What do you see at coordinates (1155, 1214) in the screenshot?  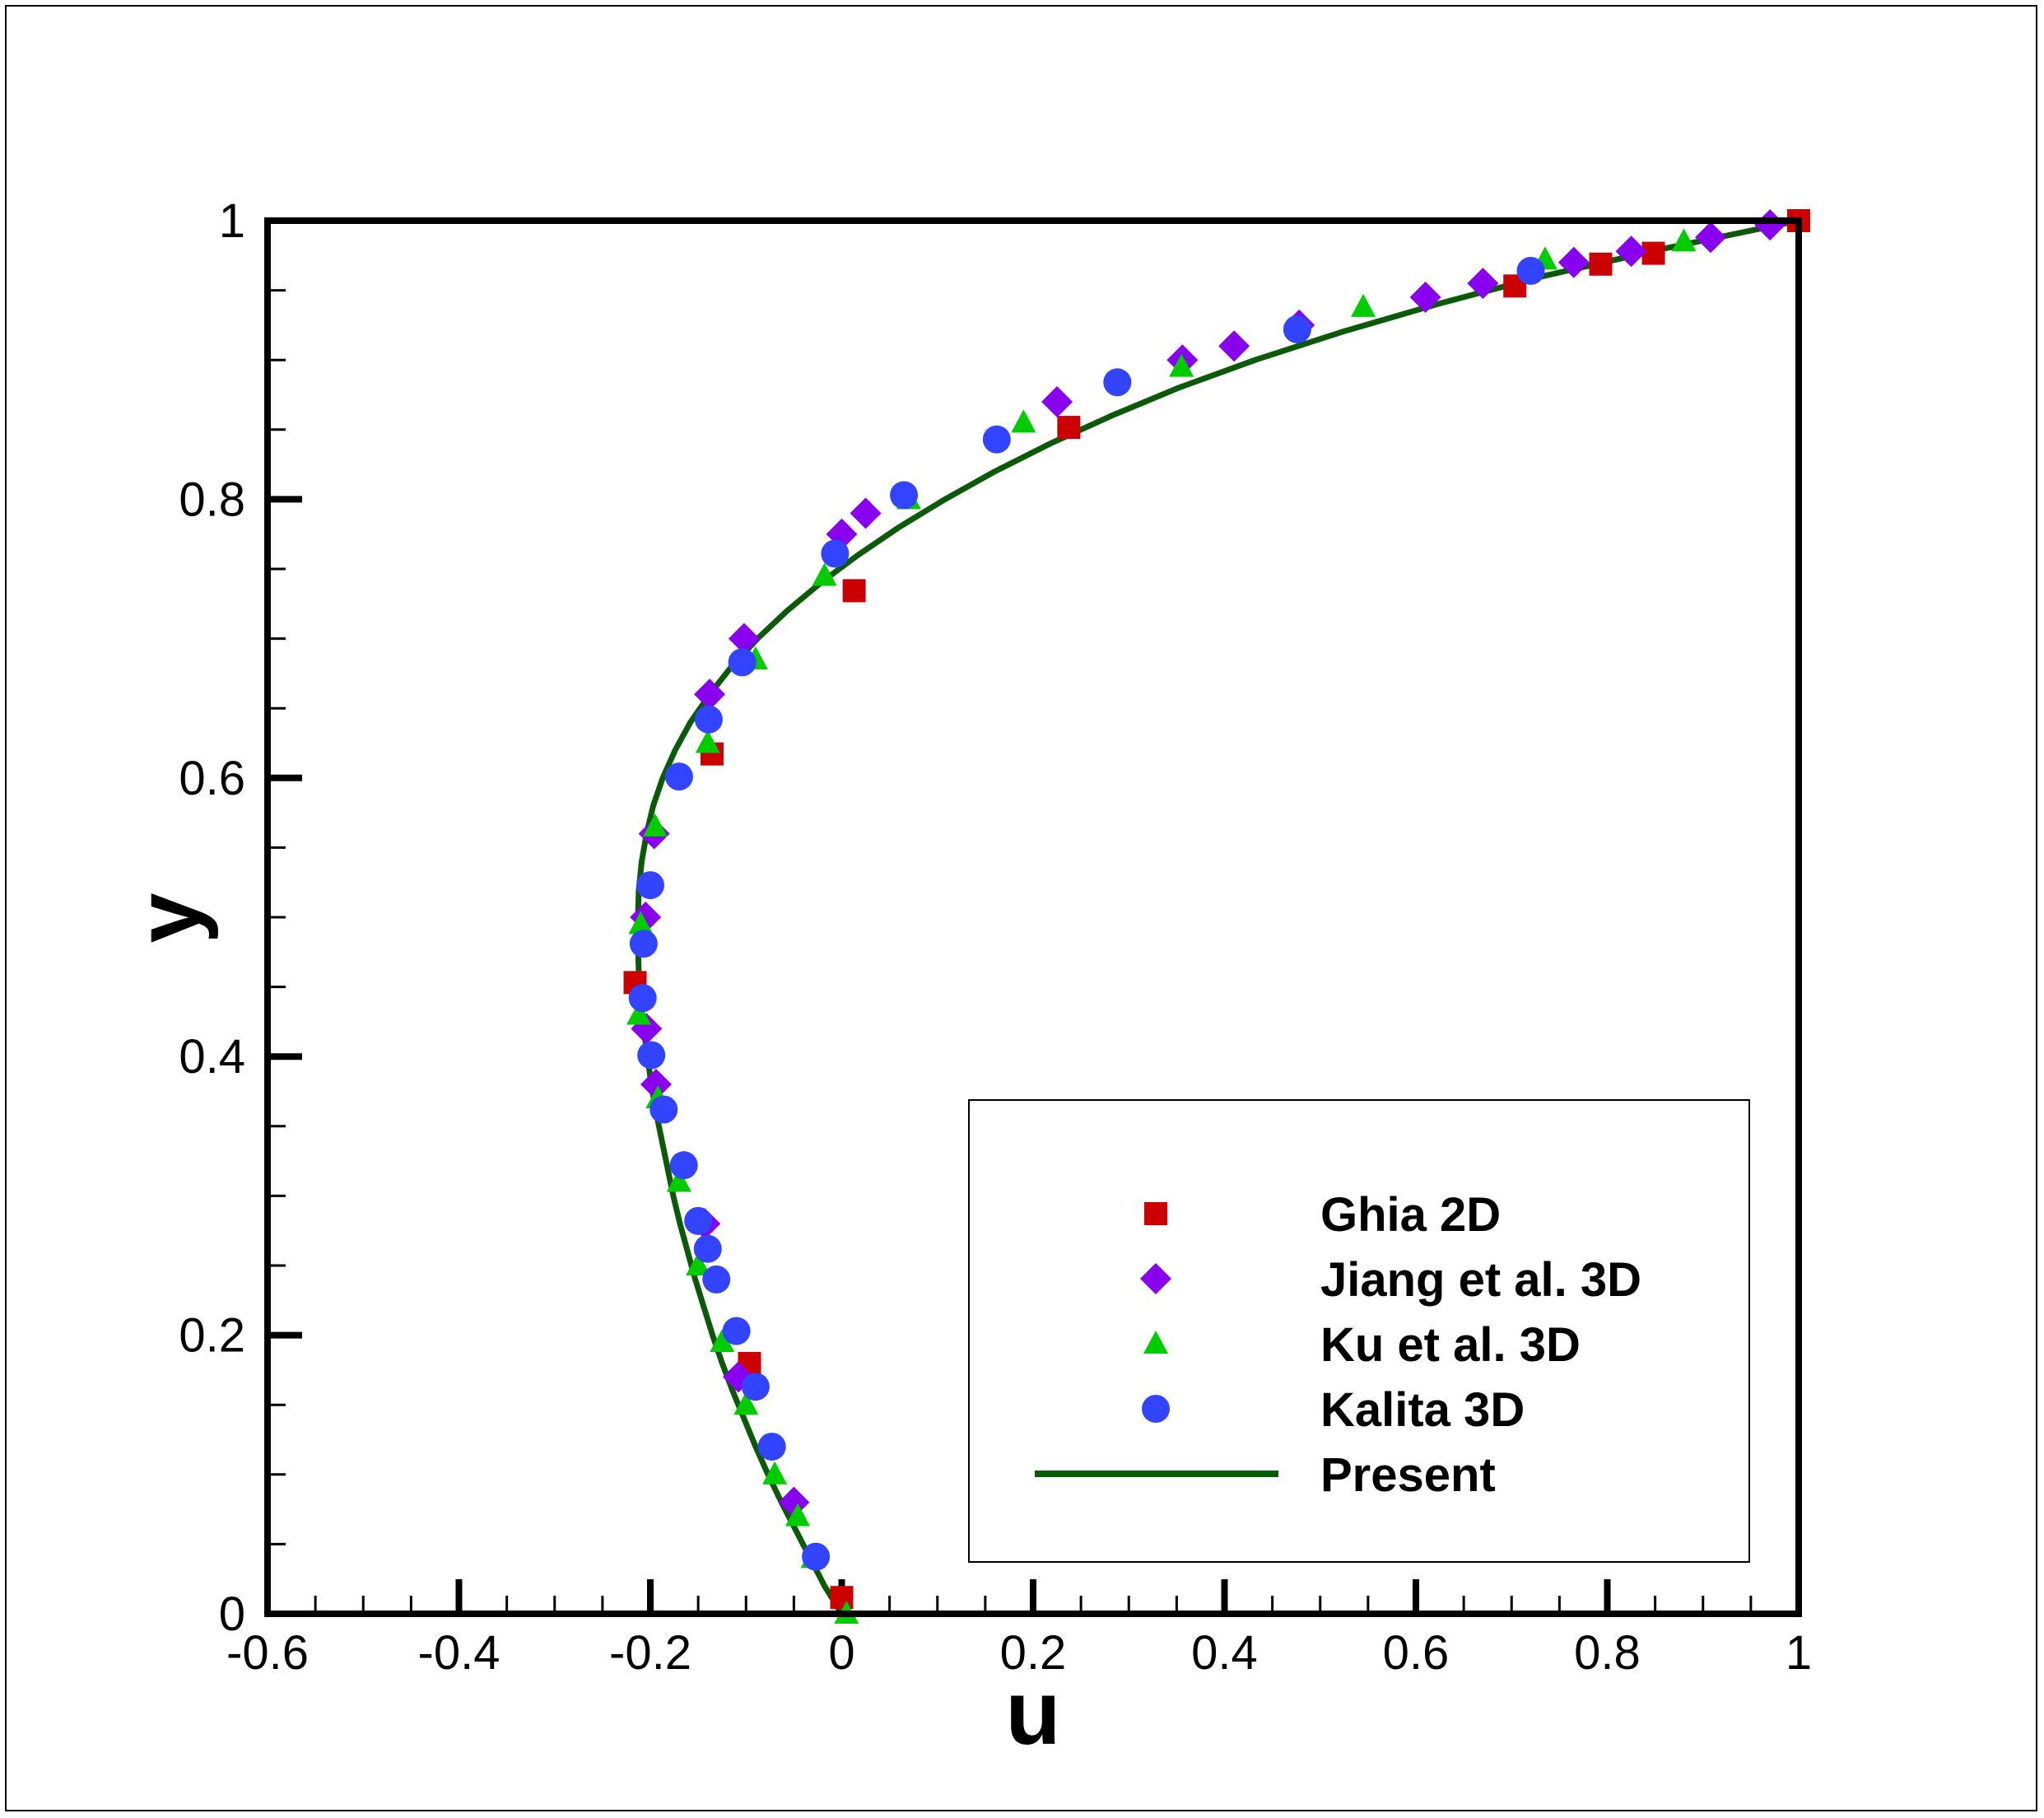 I see `legend-swatch-ghia-2d` at bounding box center [1155, 1214].